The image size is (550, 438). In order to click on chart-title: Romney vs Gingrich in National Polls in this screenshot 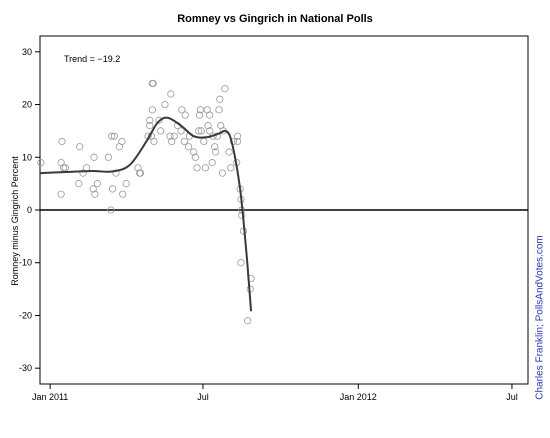, I will do `click(275, 19)`.